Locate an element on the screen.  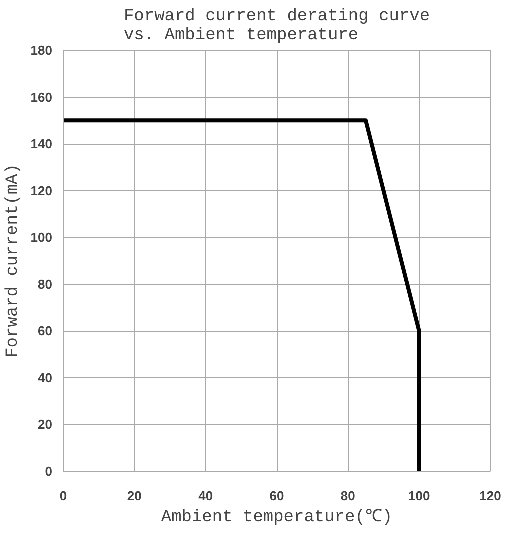
y-tick-label: 120 is located at coordinates (41, 190).